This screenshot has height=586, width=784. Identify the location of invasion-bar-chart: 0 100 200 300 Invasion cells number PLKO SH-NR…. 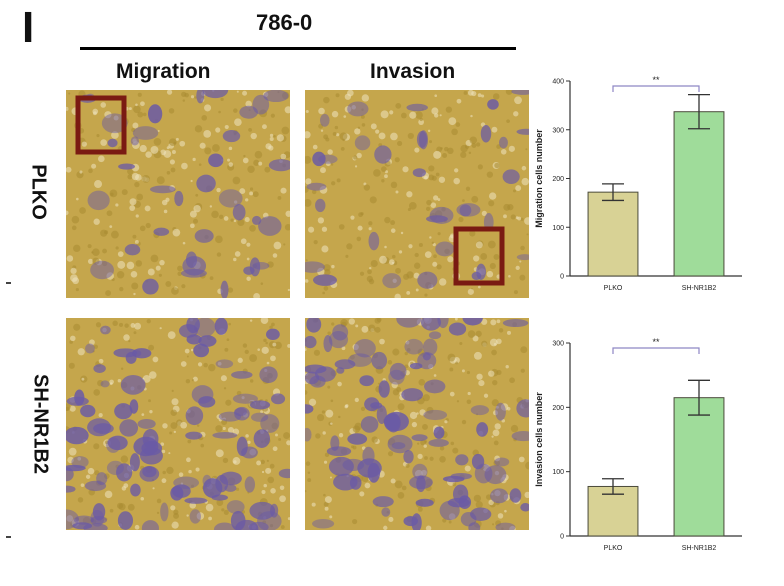
(650, 448).